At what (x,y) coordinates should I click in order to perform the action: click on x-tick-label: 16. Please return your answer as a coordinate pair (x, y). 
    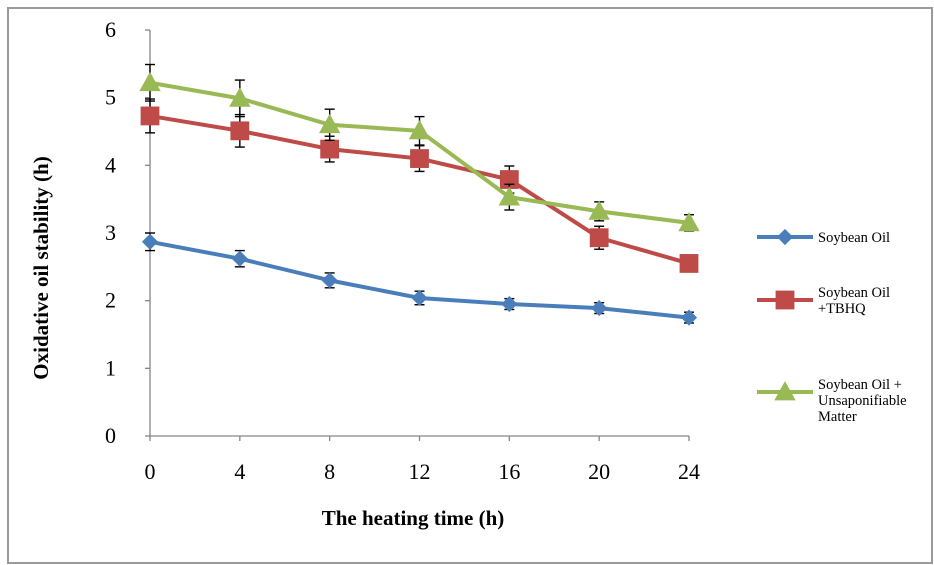
    Looking at the image, I should click on (509, 471).